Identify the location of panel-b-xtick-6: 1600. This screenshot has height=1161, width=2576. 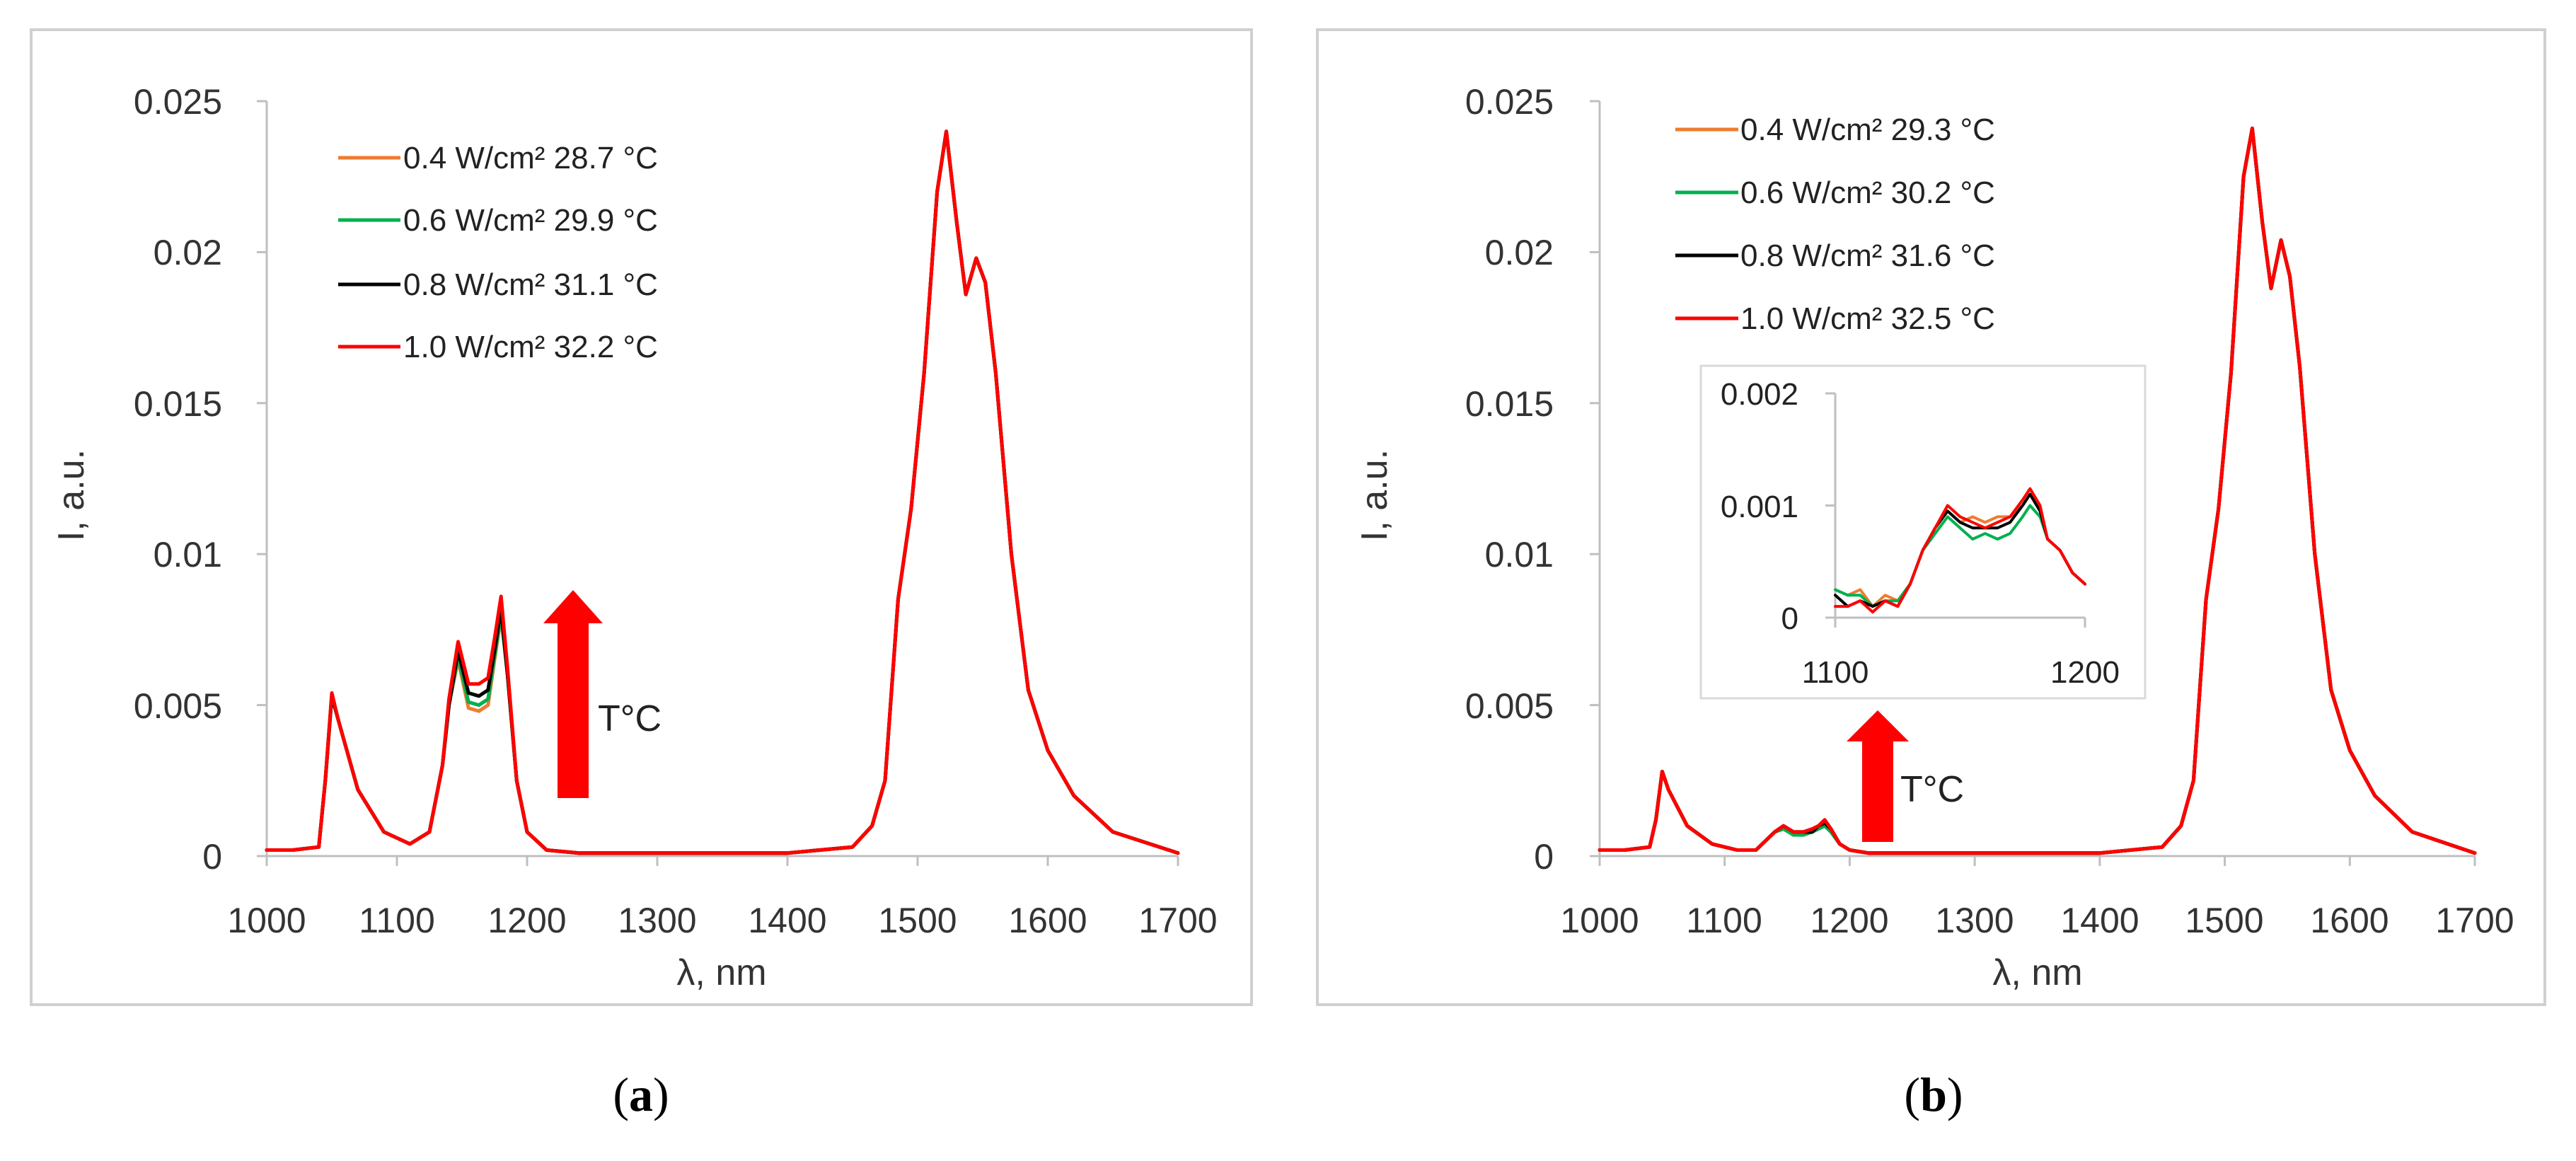
(2349, 920).